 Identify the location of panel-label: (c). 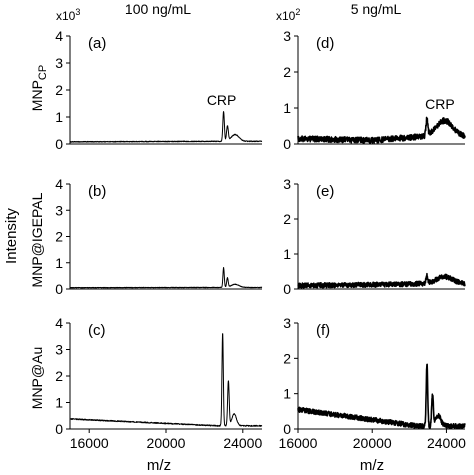
(97, 330).